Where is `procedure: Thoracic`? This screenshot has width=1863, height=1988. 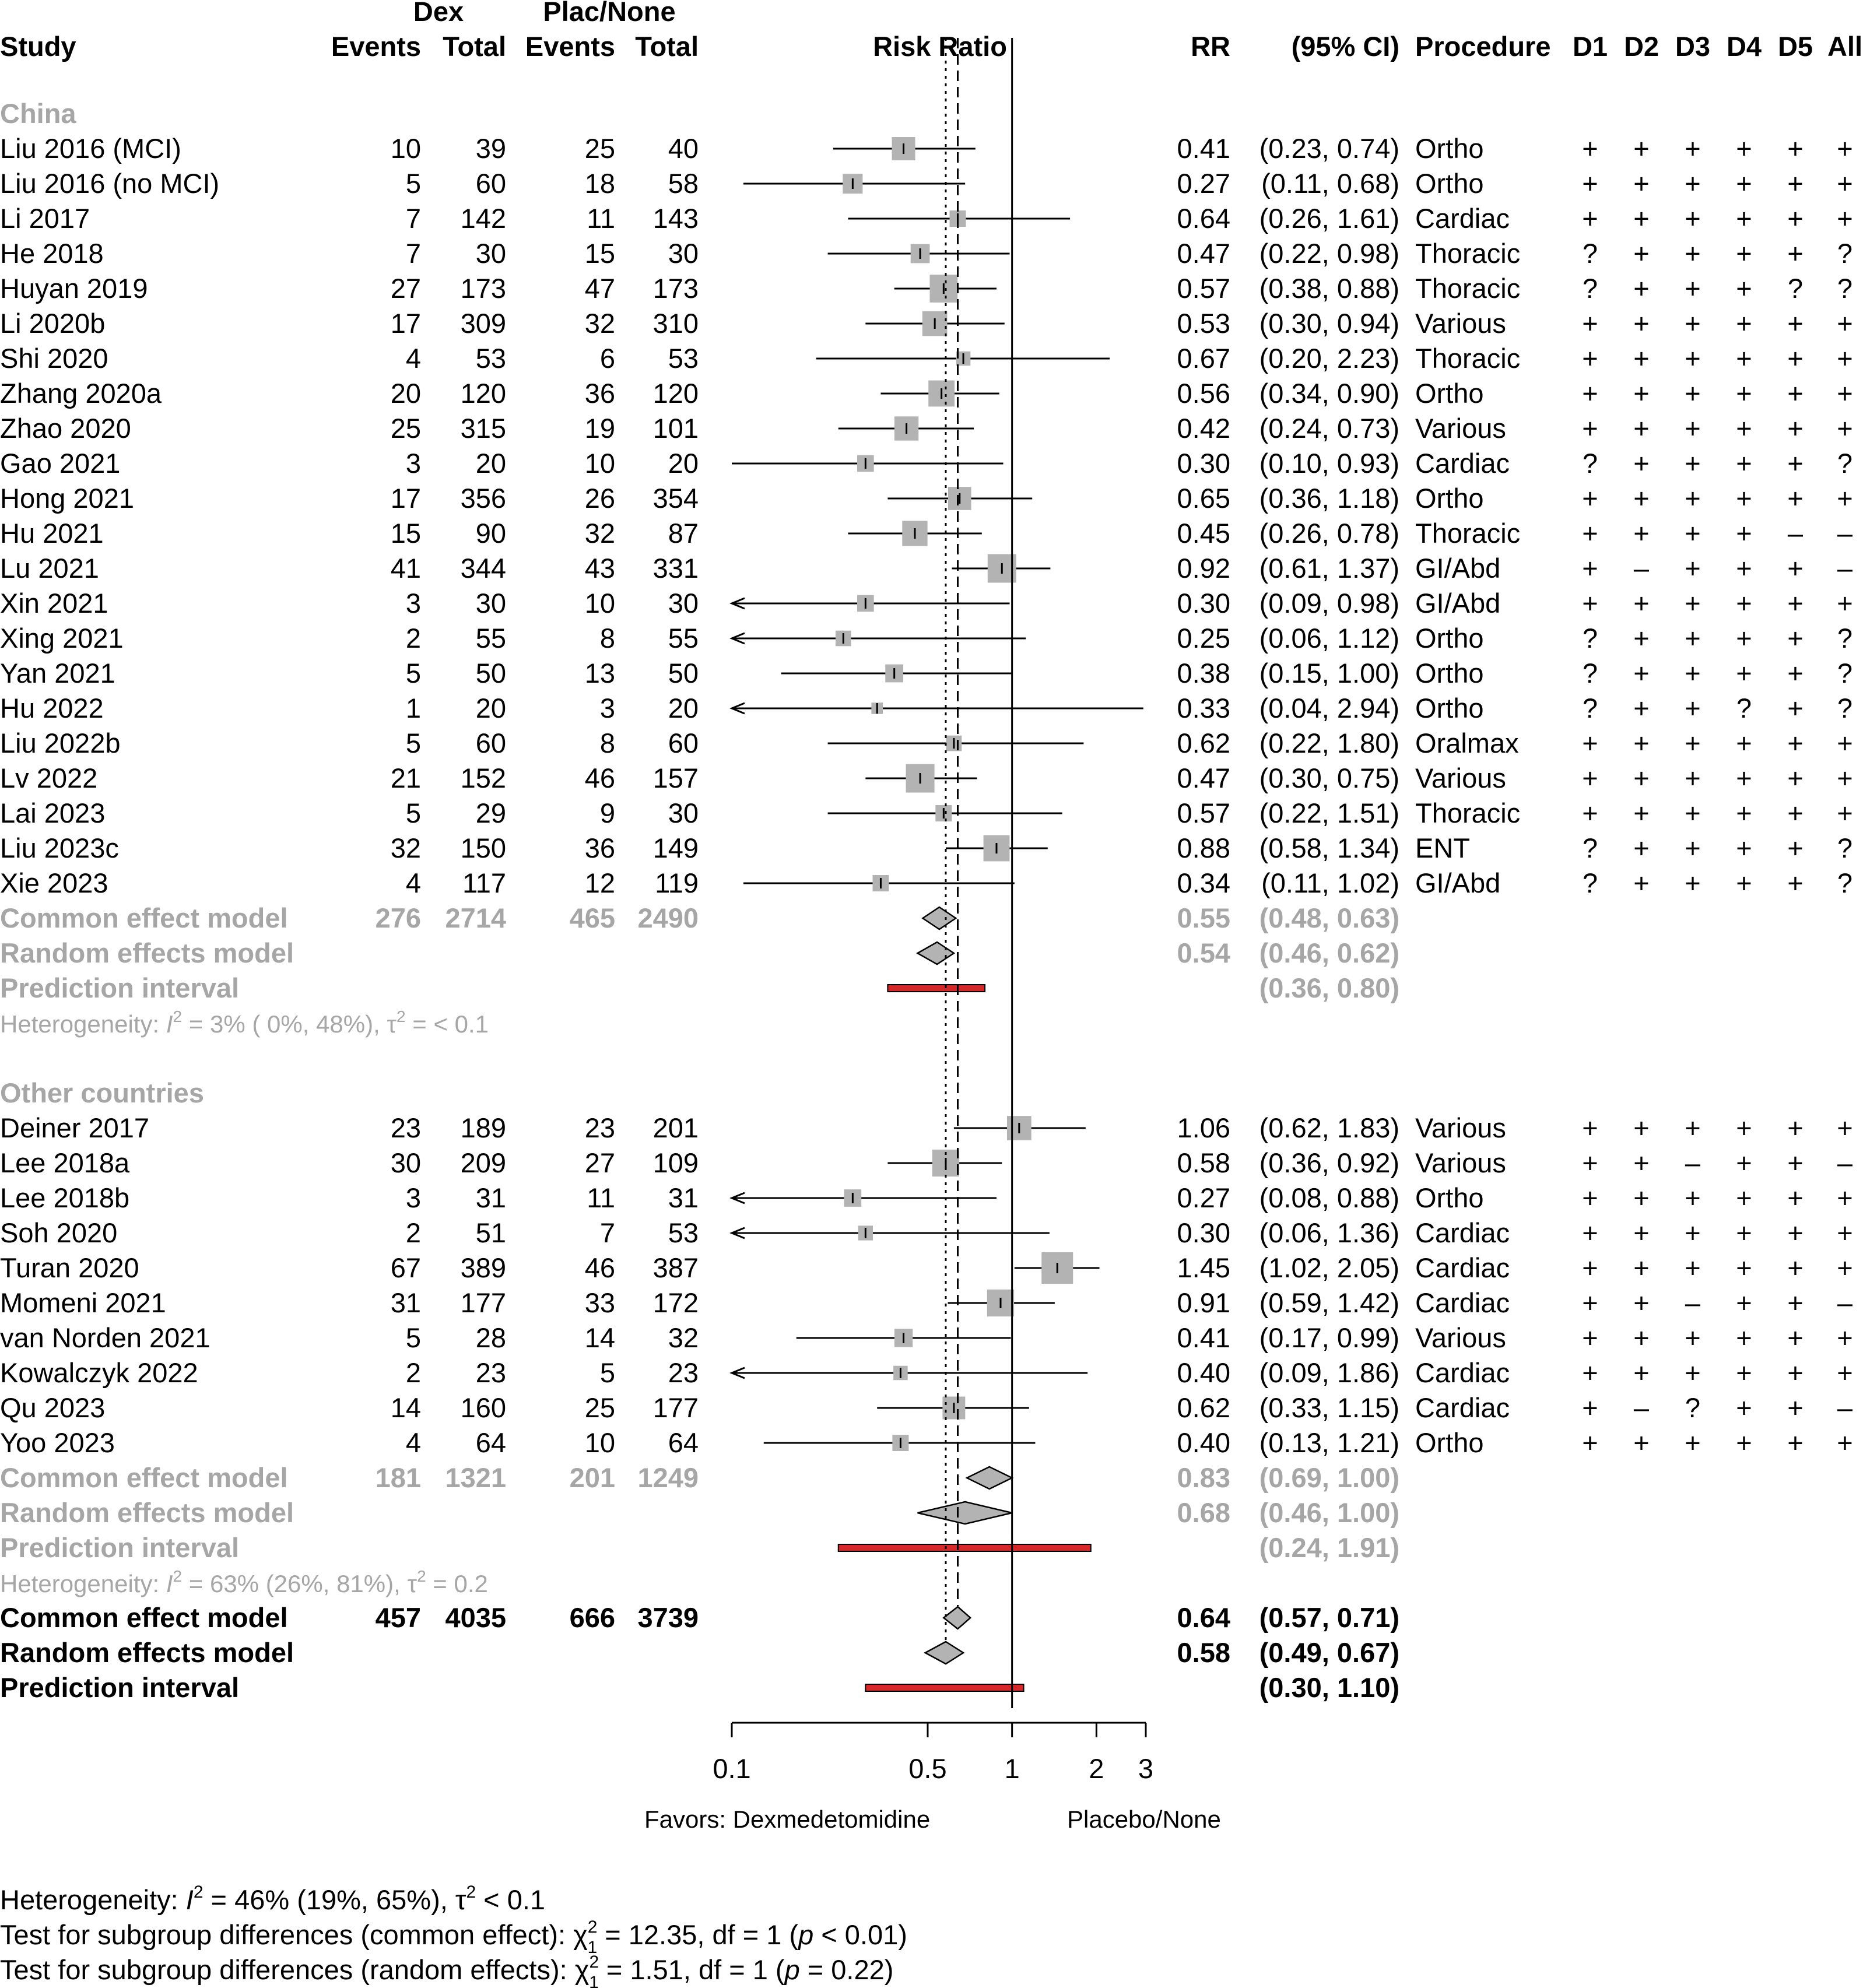 procedure: Thoracic is located at coordinates (1468, 813).